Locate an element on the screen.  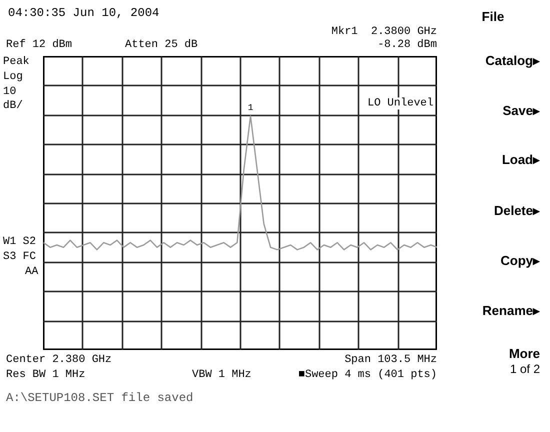
text: Load▸ is located at coordinates (521, 159).